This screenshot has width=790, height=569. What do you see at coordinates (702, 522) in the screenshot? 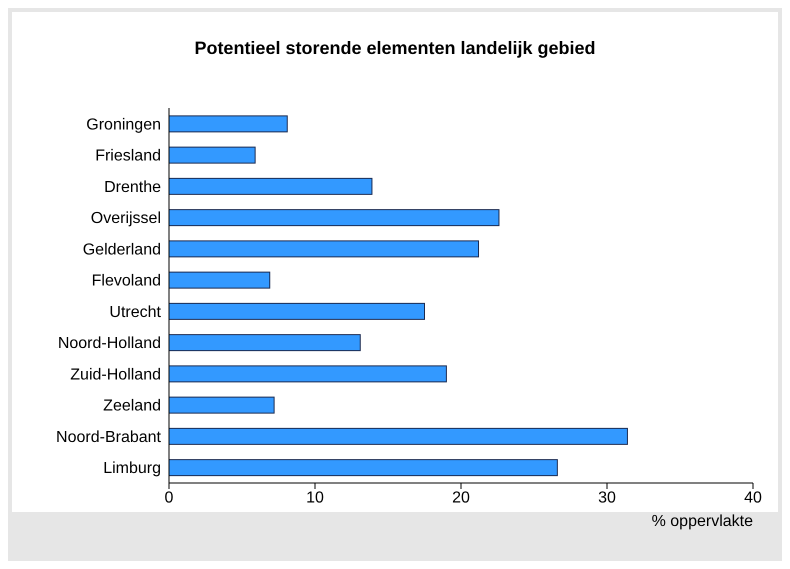
I see `x-axis-title: % oppervlakte` at bounding box center [702, 522].